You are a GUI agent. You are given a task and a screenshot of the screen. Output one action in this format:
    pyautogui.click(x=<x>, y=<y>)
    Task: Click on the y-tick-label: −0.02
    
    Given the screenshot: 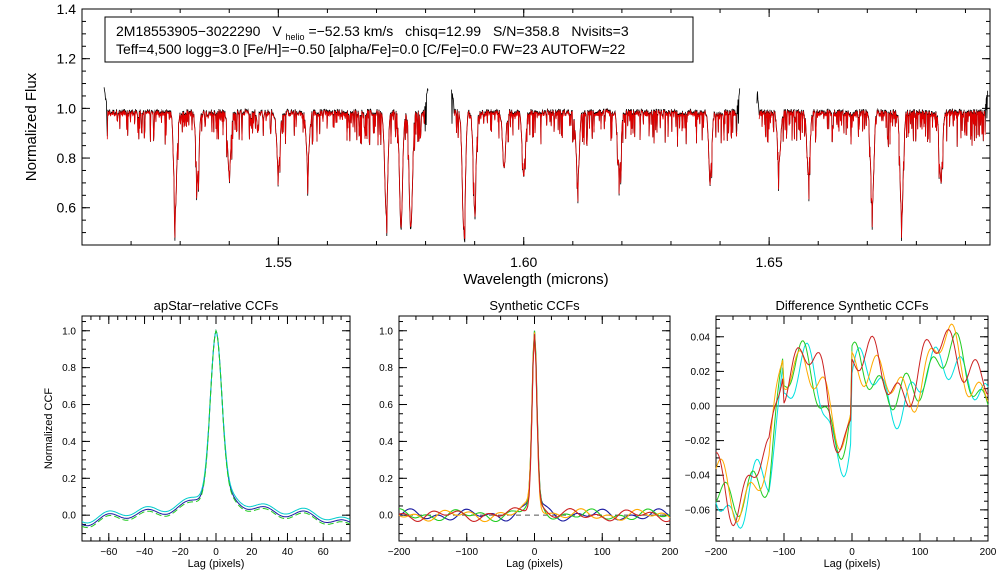 What is the action you would take?
    pyautogui.click(x=698, y=441)
    